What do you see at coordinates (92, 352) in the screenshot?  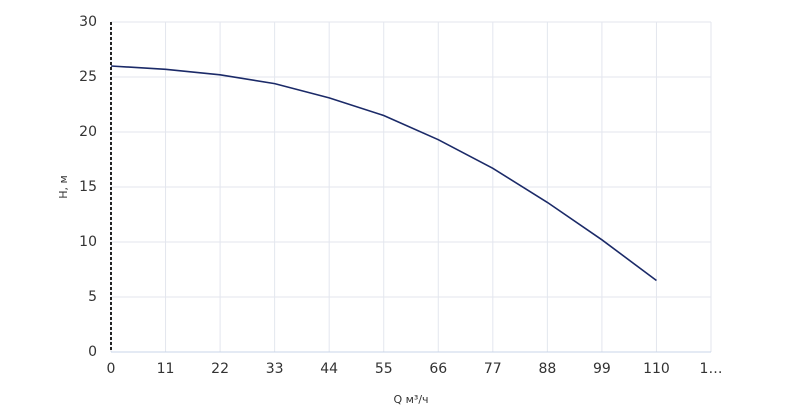 I see `y-tick-label: 0` at bounding box center [92, 352].